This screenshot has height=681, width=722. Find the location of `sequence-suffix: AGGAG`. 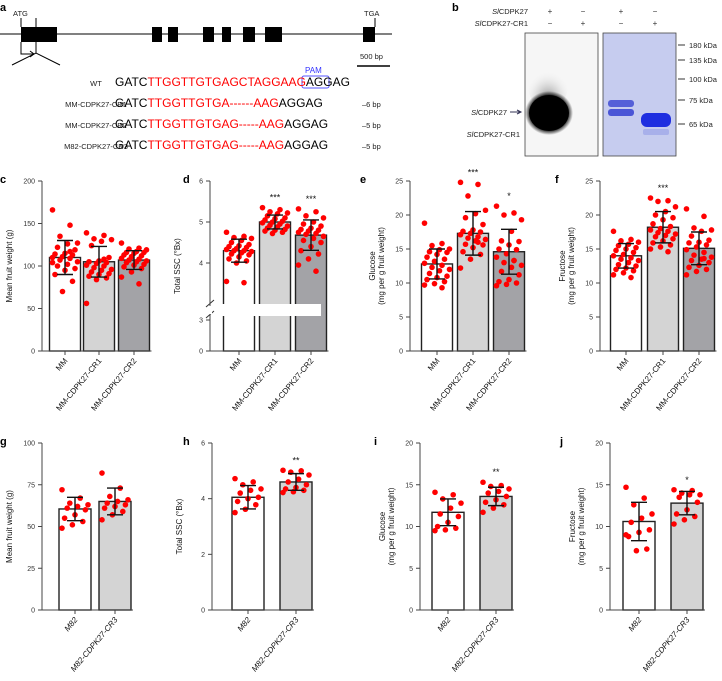

sequence-suffix: AGGAG is located at coordinates (328, 82).